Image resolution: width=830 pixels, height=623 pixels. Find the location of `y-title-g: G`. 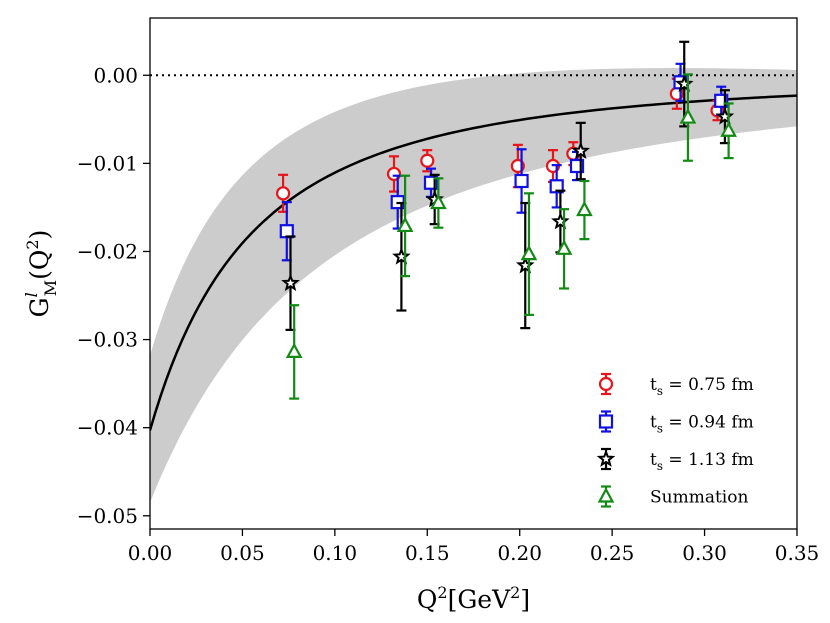

y-title-g: G is located at coordinates (39, 307).